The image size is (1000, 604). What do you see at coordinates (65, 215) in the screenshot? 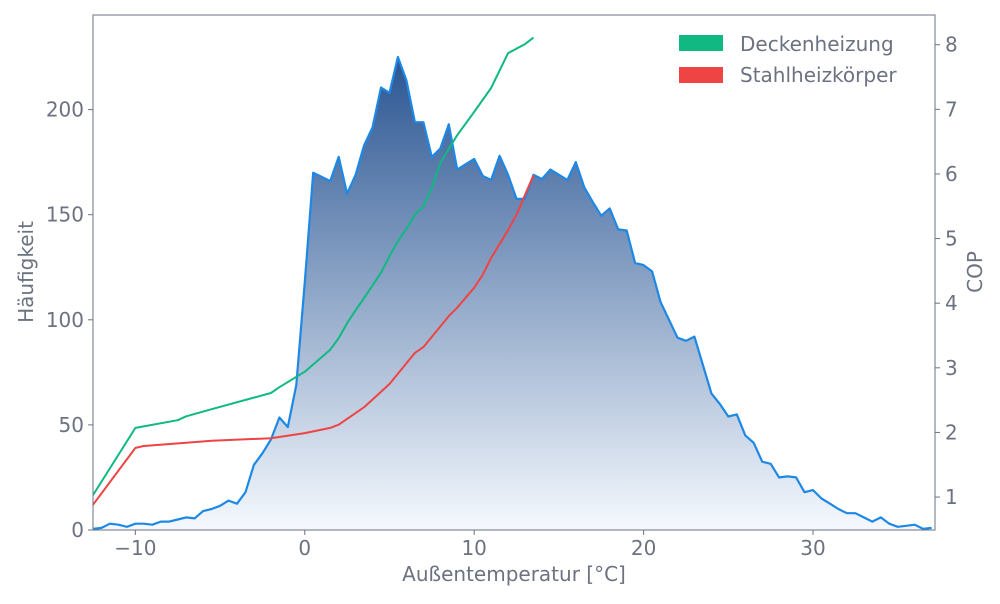
I see `y-tick-label: 150` at bounding box center [65, 215].